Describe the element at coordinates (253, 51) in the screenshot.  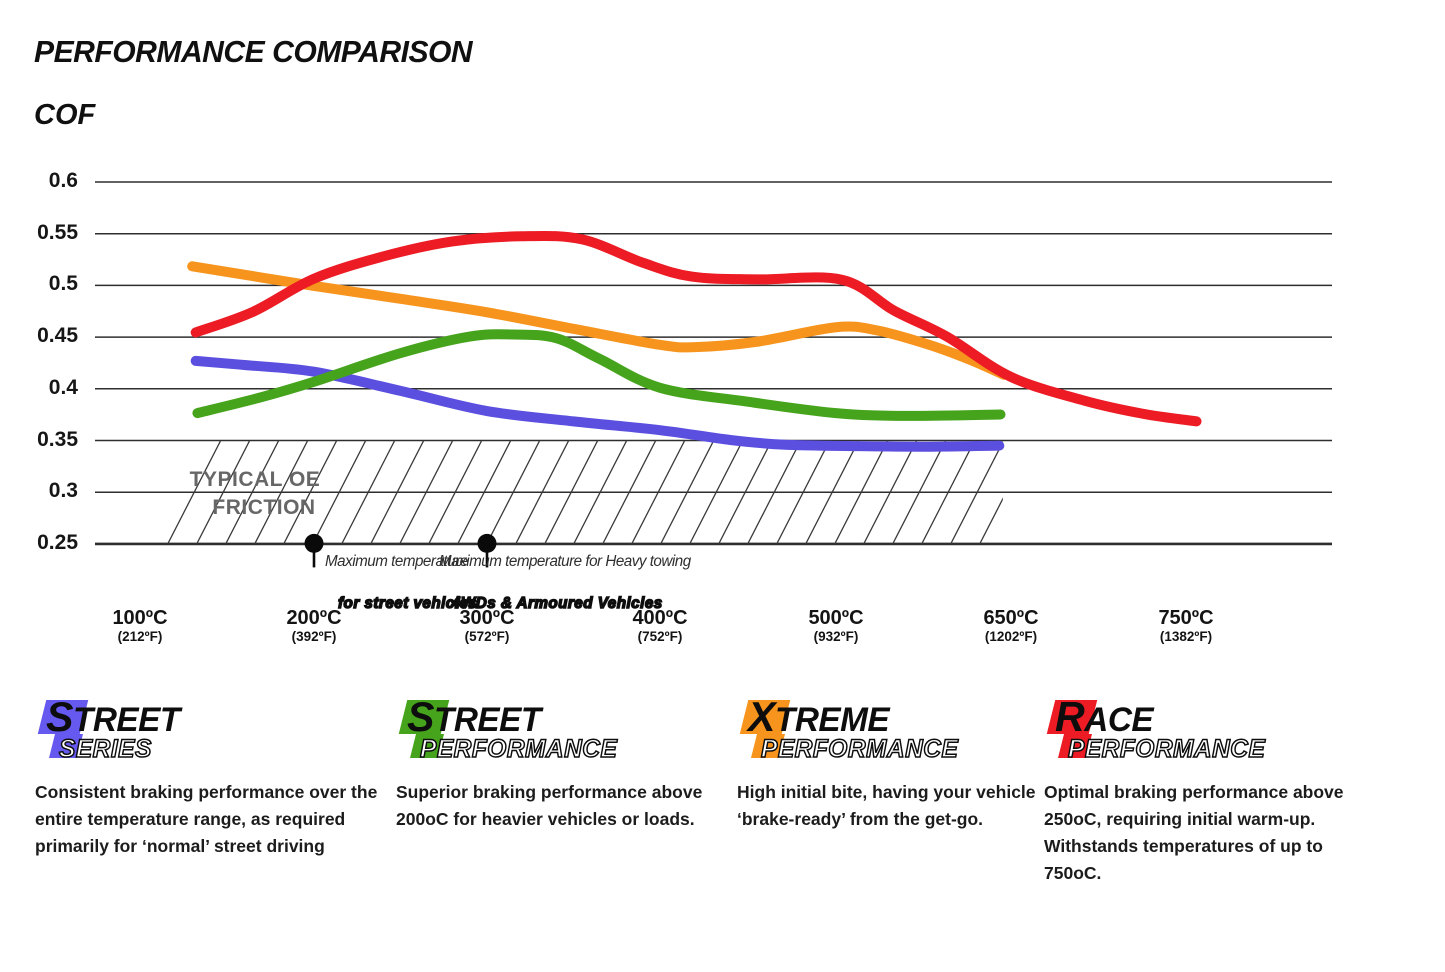
I see `chart-title: PERFORMANCE COMPARISON` at that location.